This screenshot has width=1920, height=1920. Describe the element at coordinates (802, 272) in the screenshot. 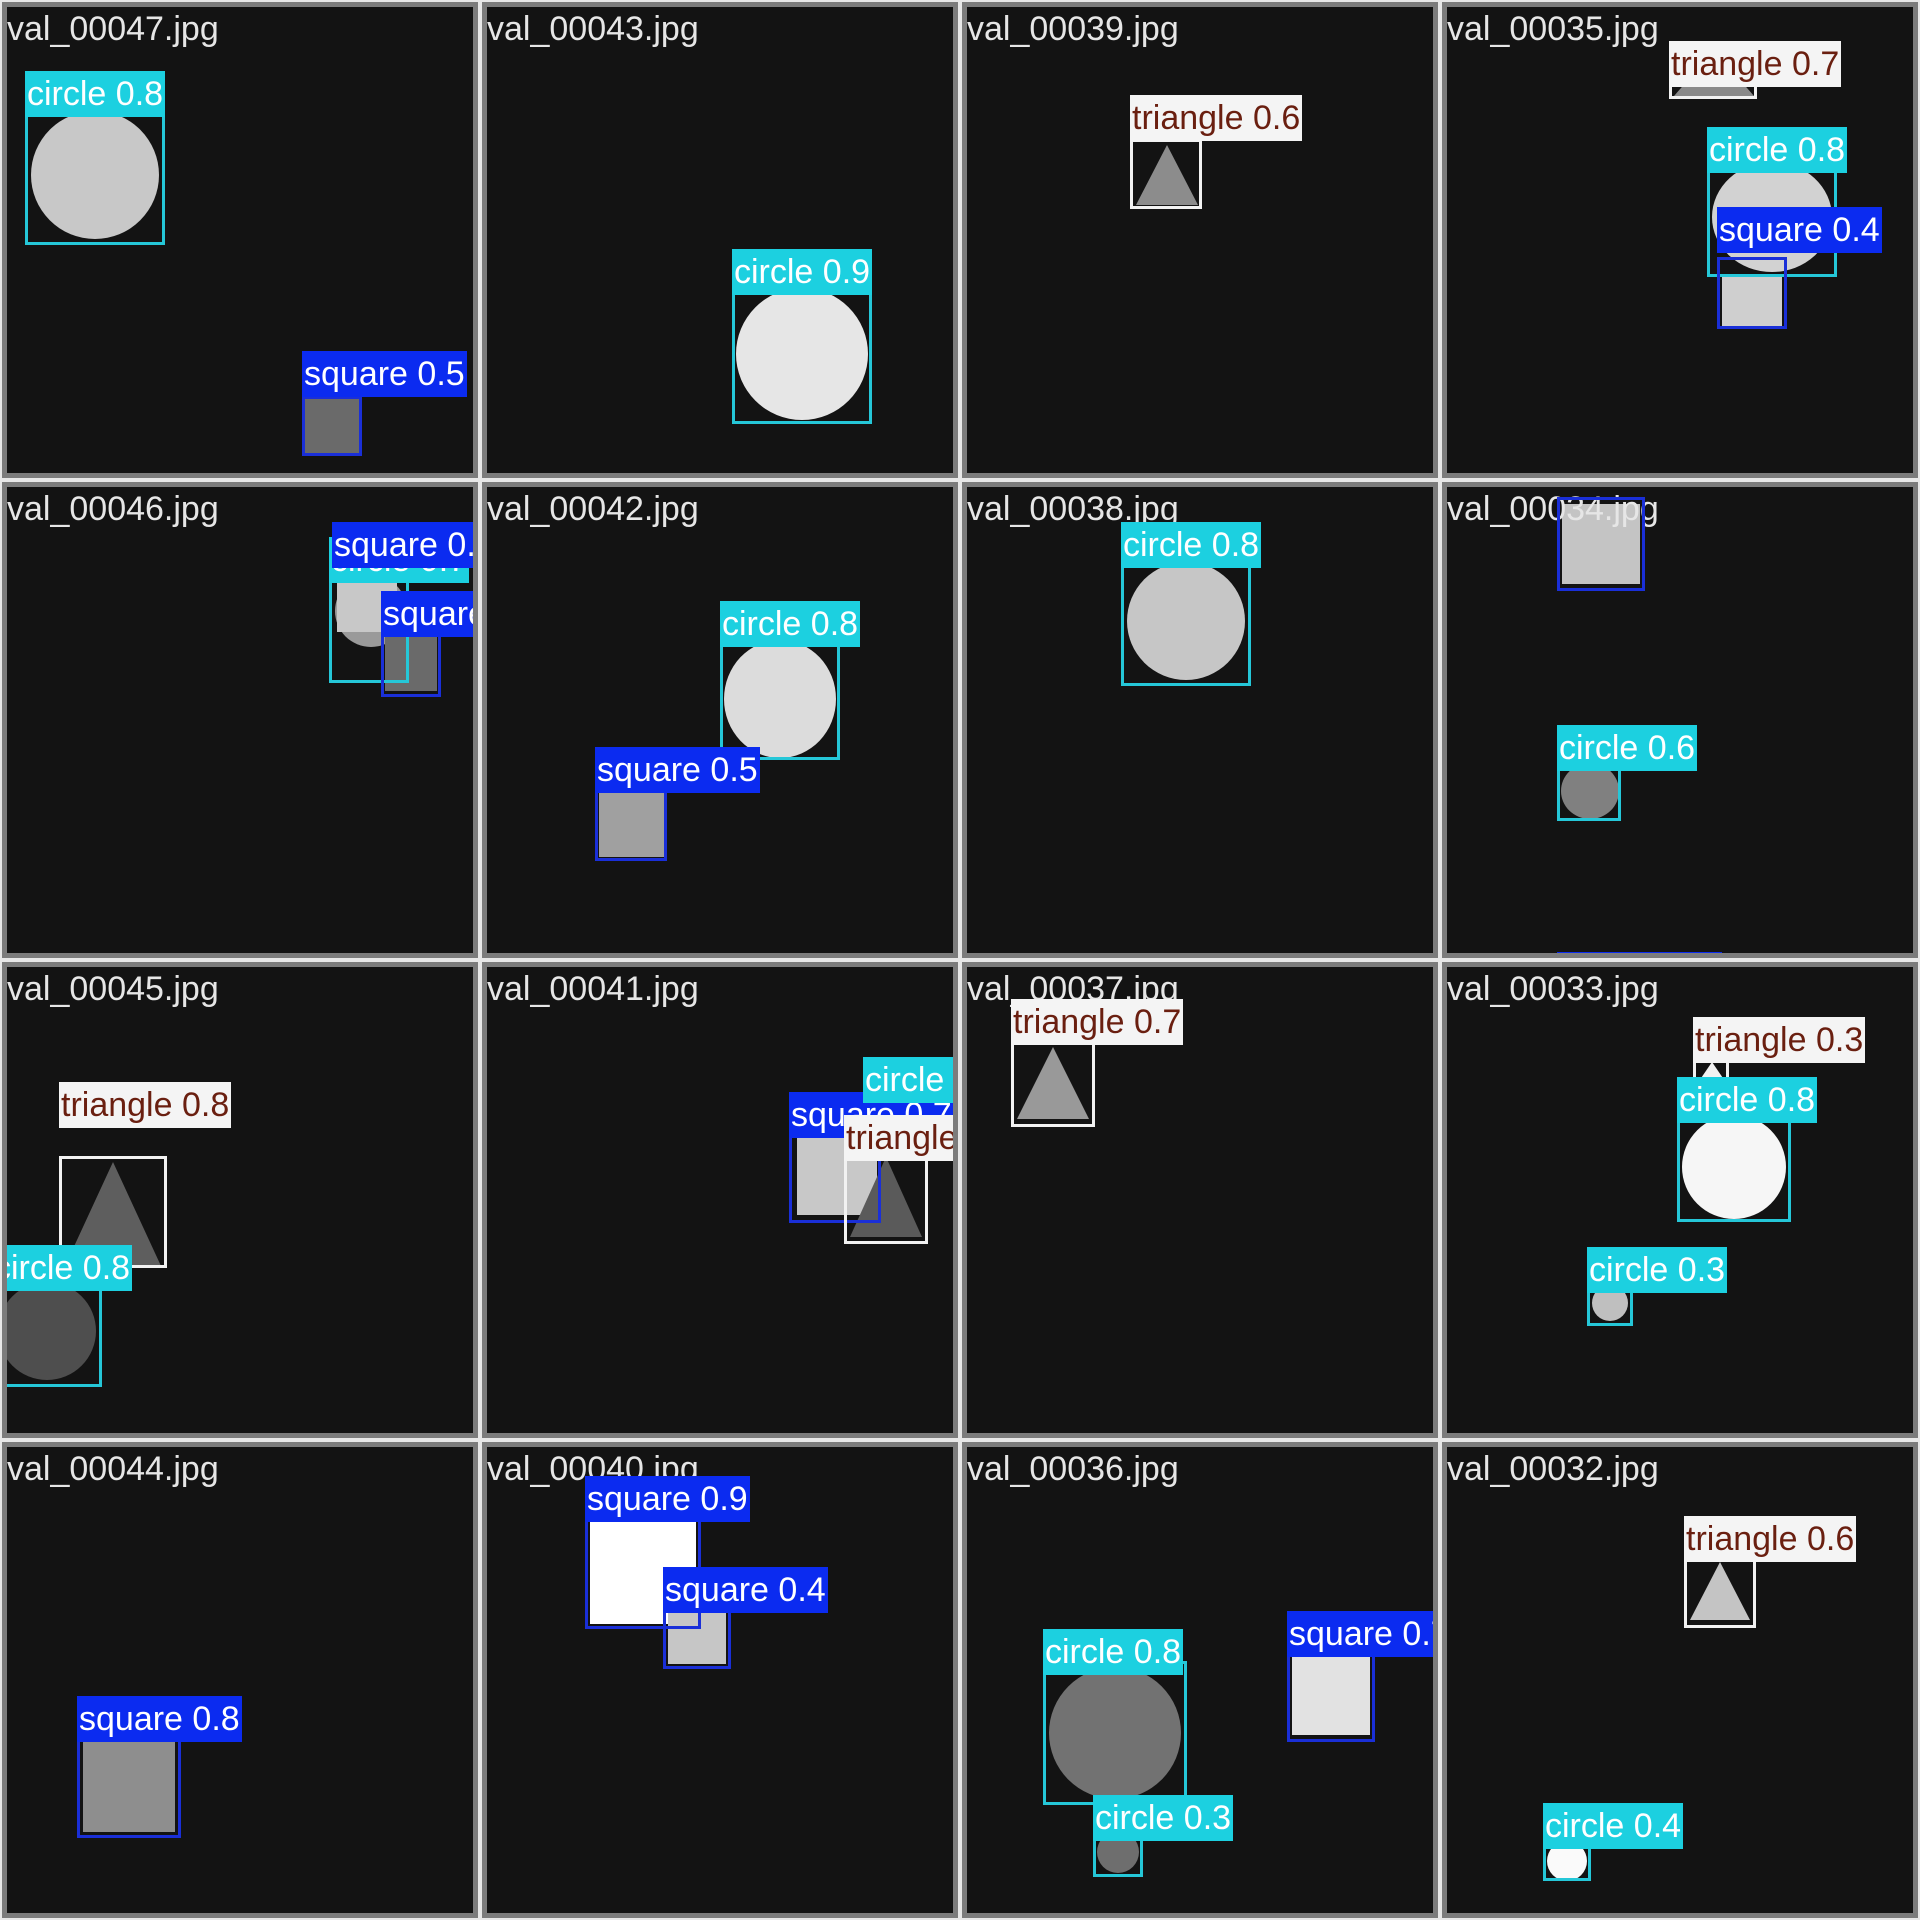

I see `circle-prediction-label: circle 0.9` at that location.